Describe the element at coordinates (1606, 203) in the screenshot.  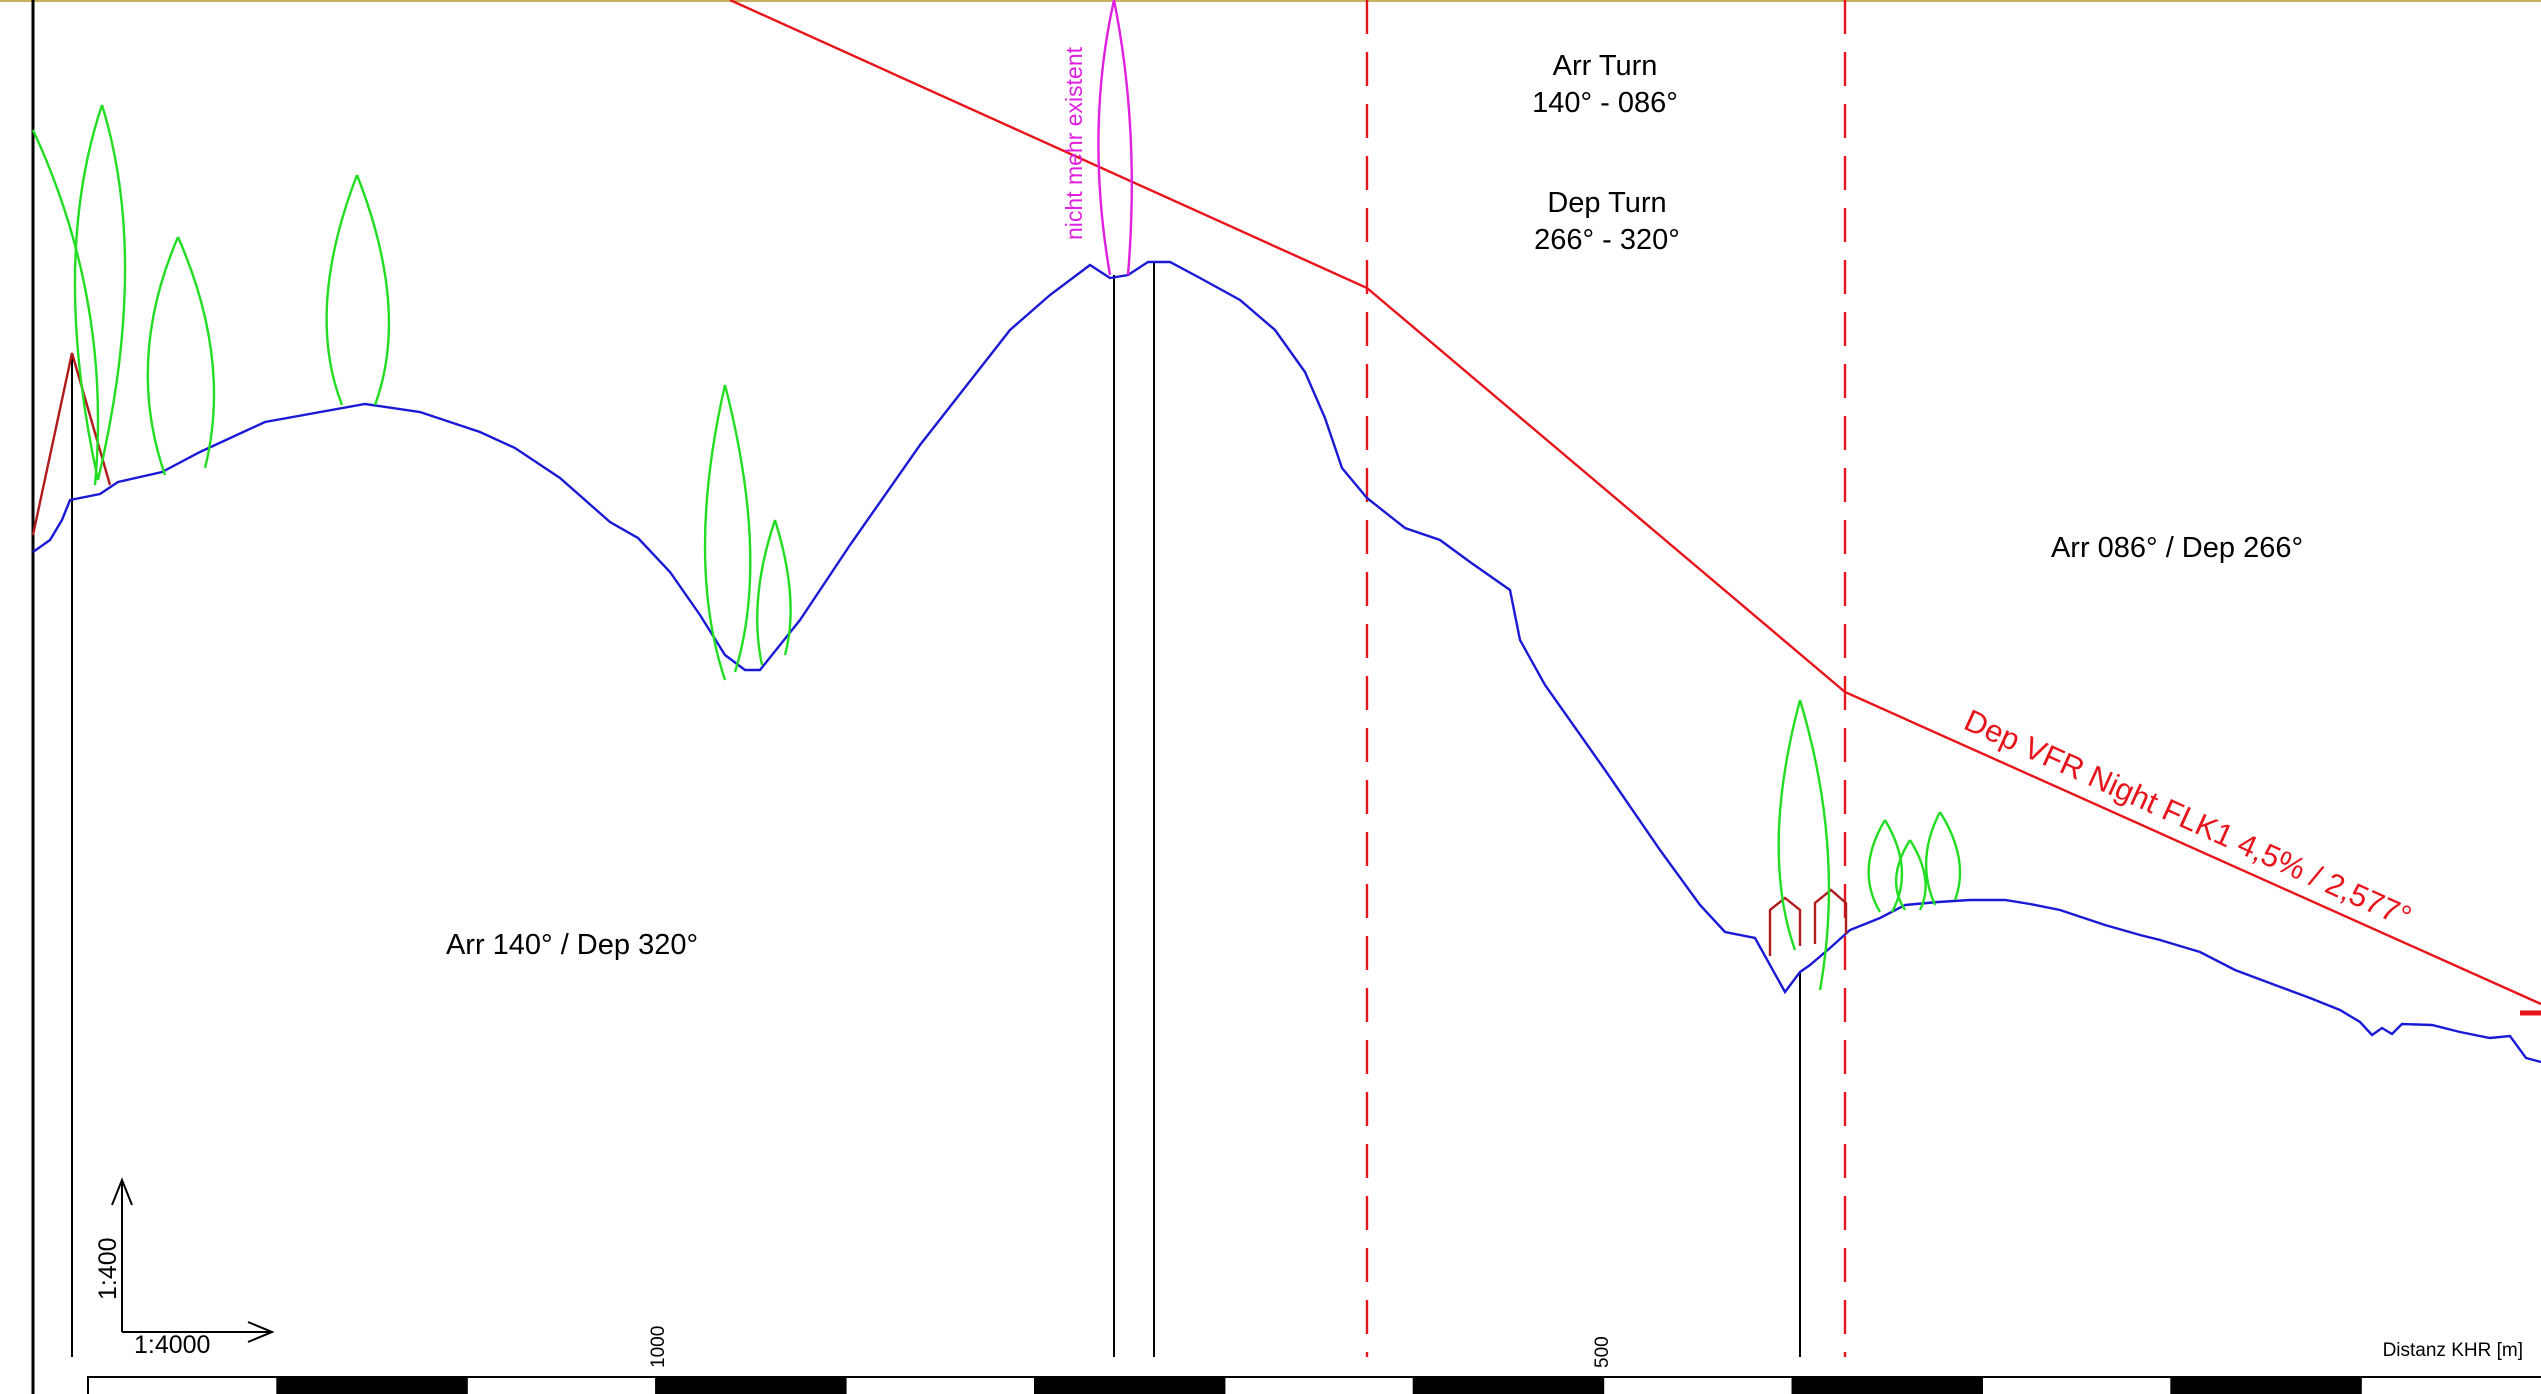
I see `dep-turn-label: Dep Turn` at that location.